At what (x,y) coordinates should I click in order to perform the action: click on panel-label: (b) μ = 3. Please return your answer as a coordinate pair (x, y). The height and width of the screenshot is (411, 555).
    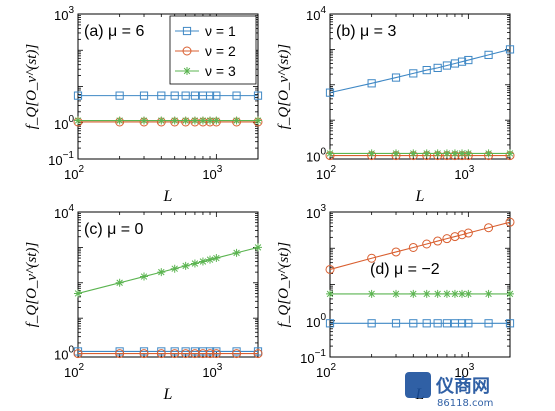
    Looking at the image, I should click on (366, 31).